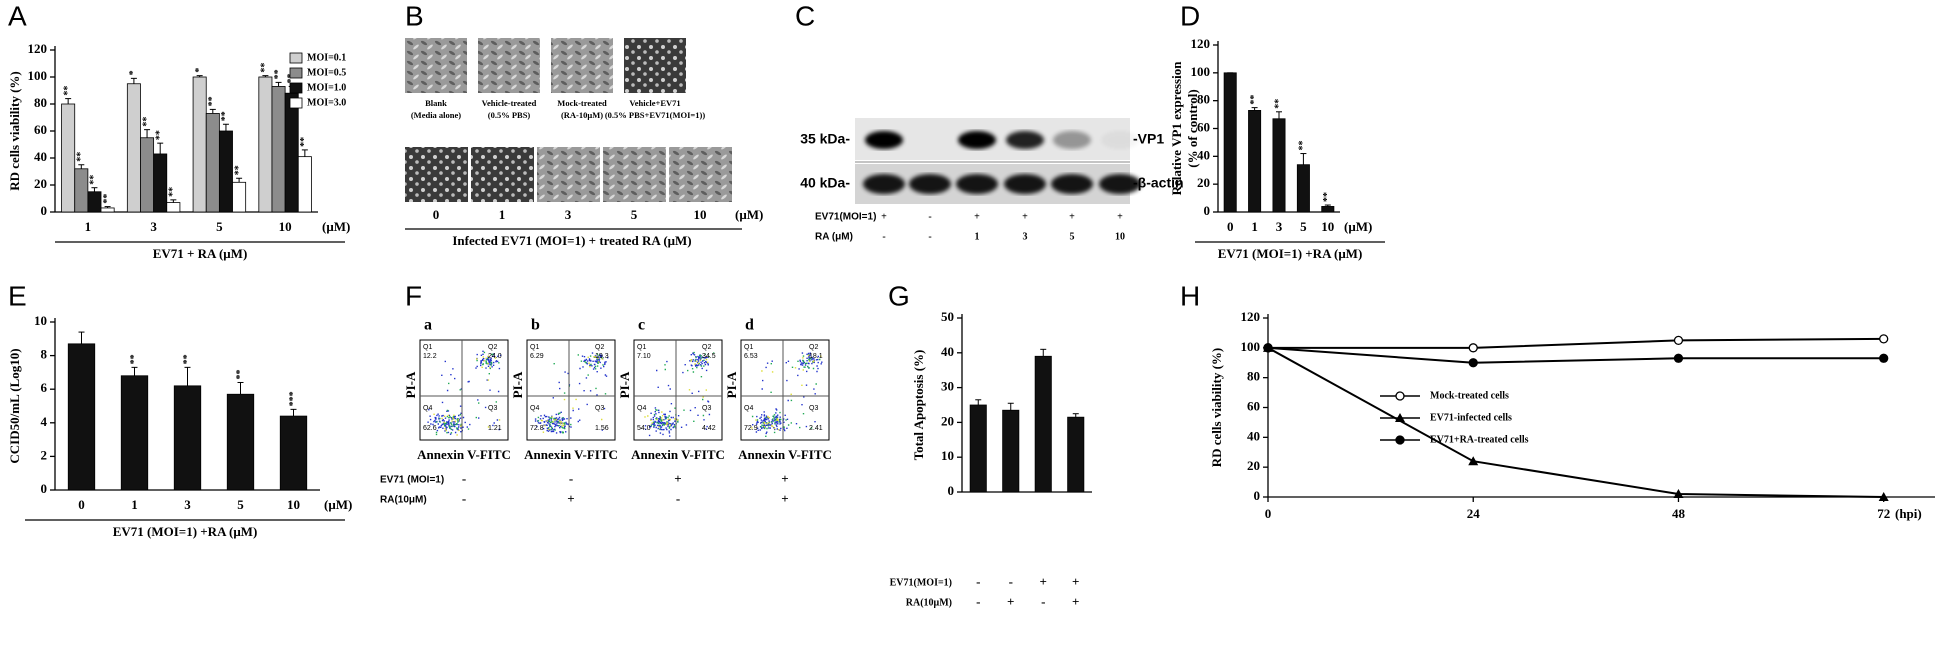 Image resolution: width=1946 pixels, height=651 pixels. Describe the element at coordinates (1216, 408) in the screenshot. I see `y-axis-label: RD cells viability (%)` at that location.